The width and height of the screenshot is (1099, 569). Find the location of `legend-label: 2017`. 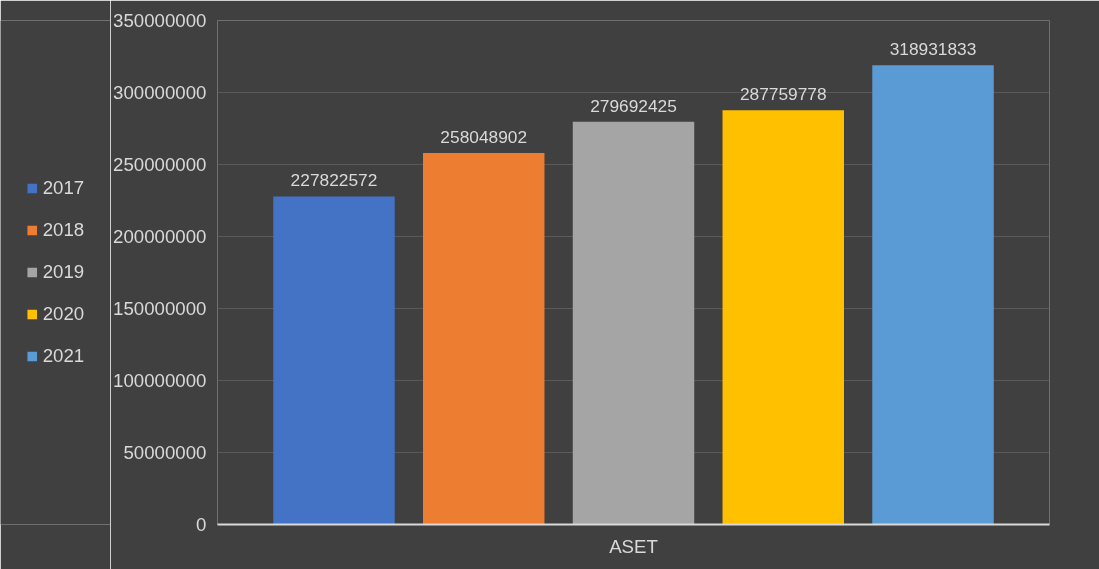

legend-label: 2017 is located at coordinates (63, 188).